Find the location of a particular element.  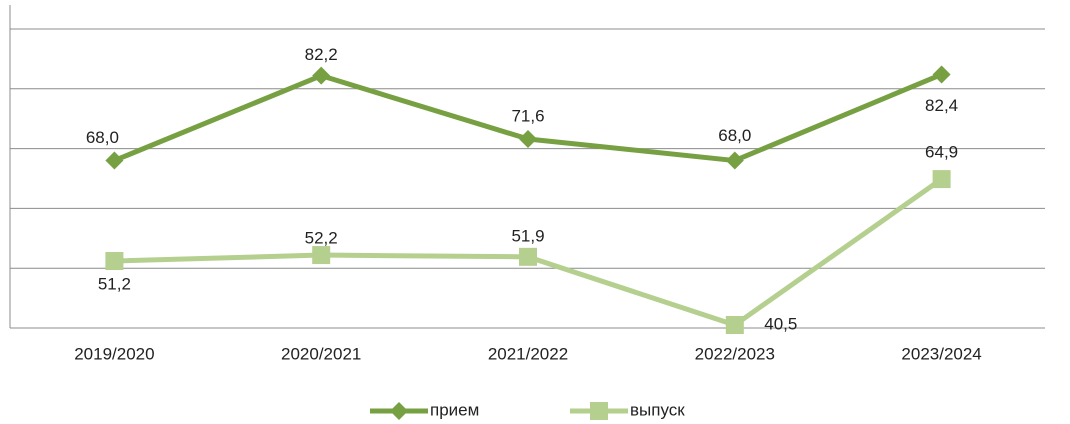

x-tick-label: 2022/2023 is located at coordinates (735, 353).